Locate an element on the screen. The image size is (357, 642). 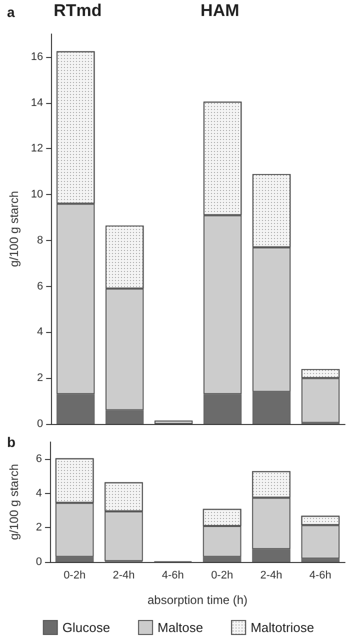
chart-title: a is located at coordinates (11, 12).